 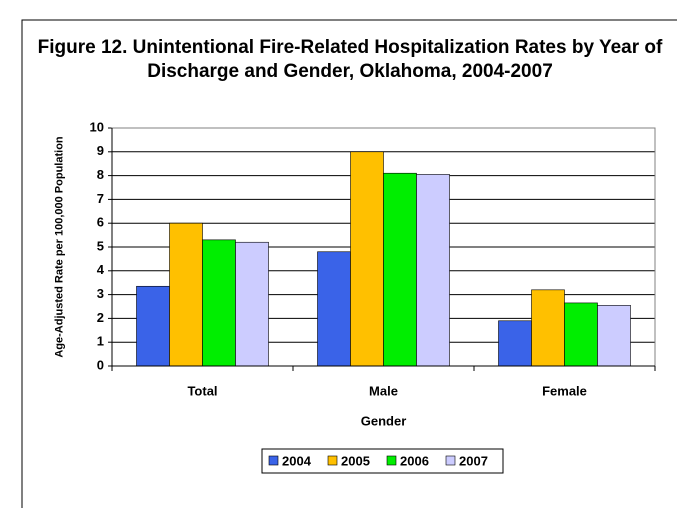 What do you see at coordinates (100, 198) in the screenshot?
I see `y-tick-label: 7` at bounding box center [100, 198].